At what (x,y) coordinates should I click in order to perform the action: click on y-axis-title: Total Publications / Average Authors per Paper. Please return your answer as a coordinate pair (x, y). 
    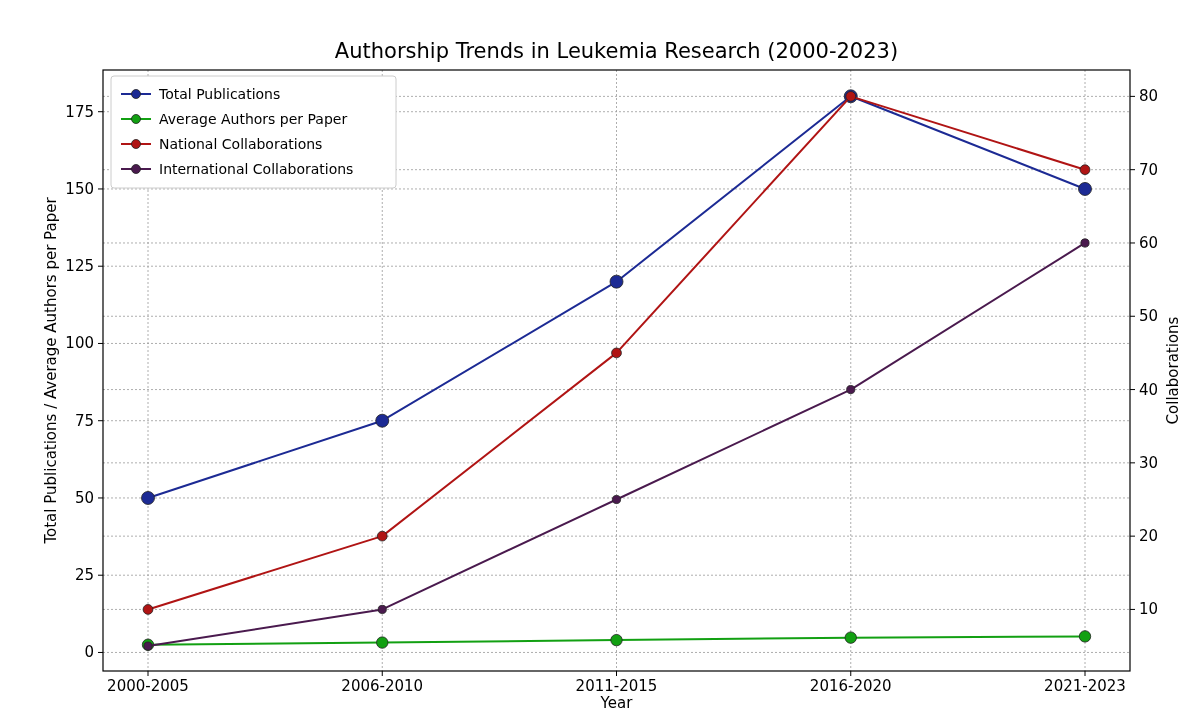
    Looking at the image, I should click on (51, 370).